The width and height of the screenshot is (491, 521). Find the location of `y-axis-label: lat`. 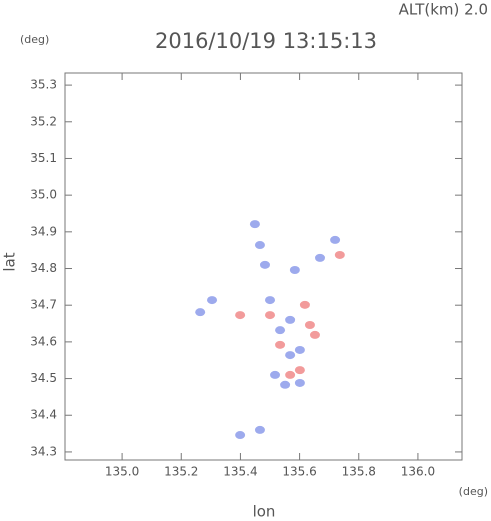

y-axis-label: lat is located at coordinates (10, 261).